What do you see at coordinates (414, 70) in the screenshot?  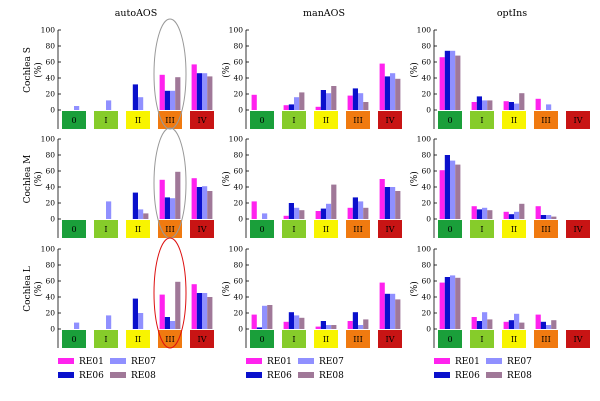 I see `y-axis-label: (%)` at bounding box center [414, 70].